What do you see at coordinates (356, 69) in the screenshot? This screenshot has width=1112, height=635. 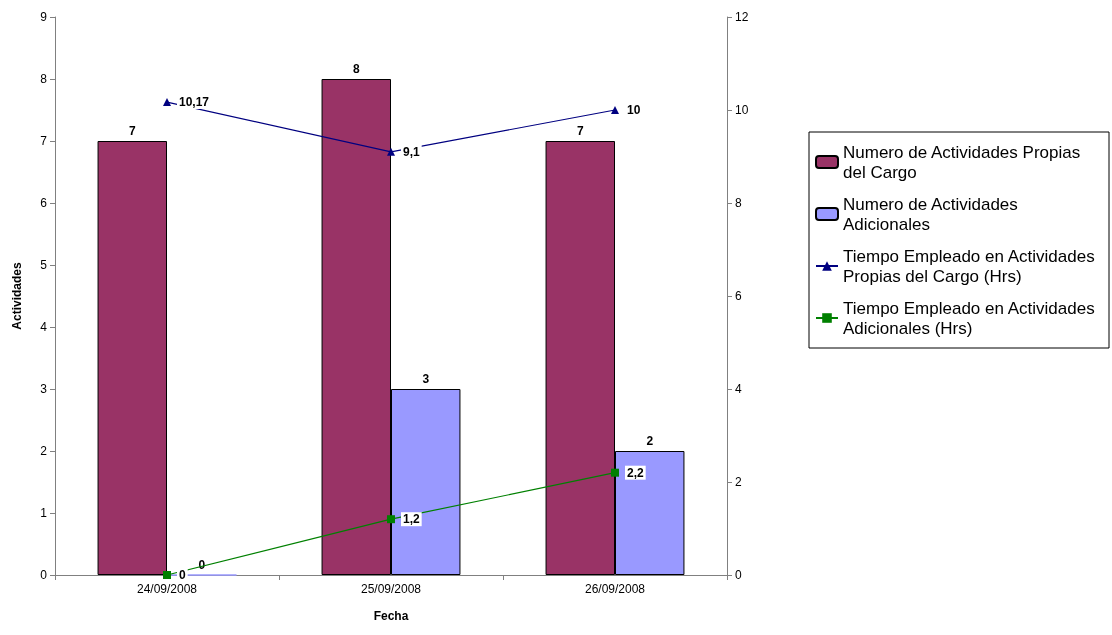 I see `data-label: 8` at bounding box center [356, 69].